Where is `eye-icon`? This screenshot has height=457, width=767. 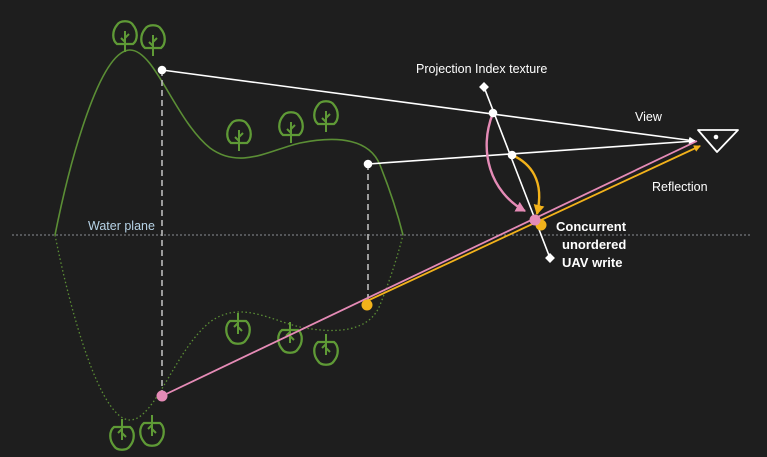
eye-icon is located at coordinates (718, 141).